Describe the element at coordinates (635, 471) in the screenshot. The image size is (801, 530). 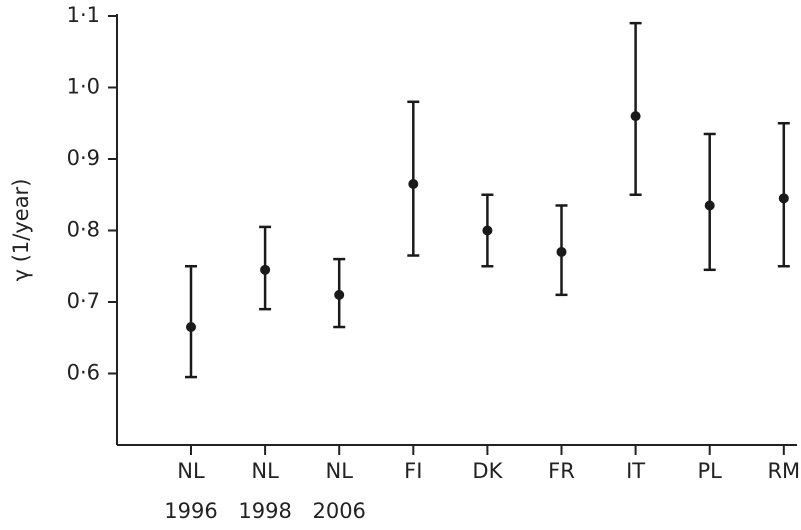
I see `x-tick-label: IT` at that location.